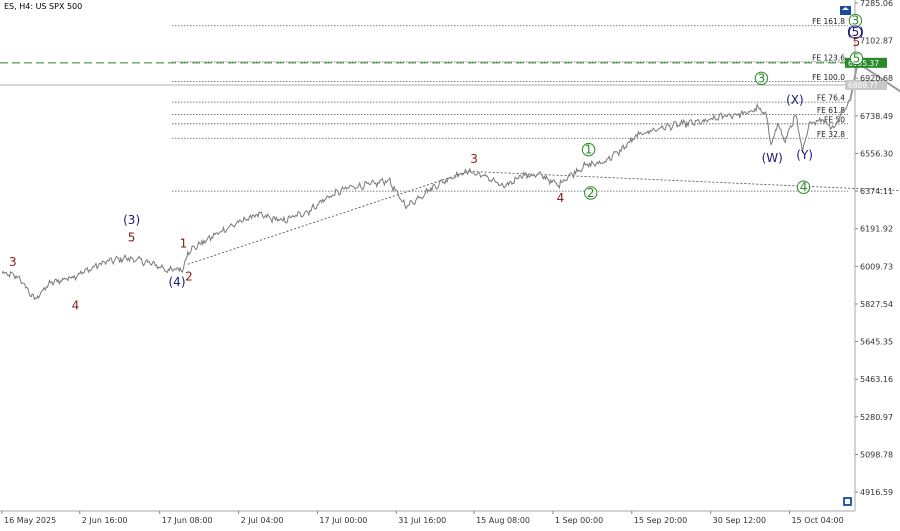  Describe the element at coordinates (828, 77) in the screenshot. I see `fib-level-label: FE 100.0` at that location.